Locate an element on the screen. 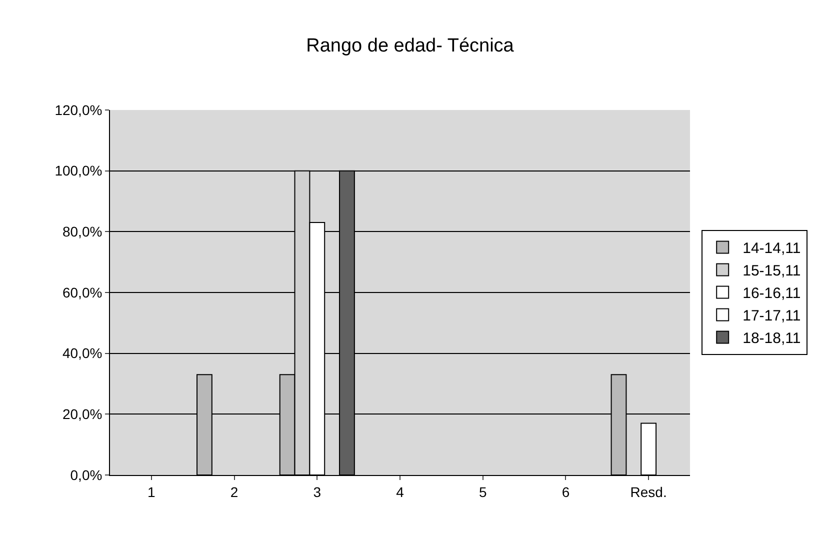  y-tick-label: 40,0% is located at coordinates (82, 353).